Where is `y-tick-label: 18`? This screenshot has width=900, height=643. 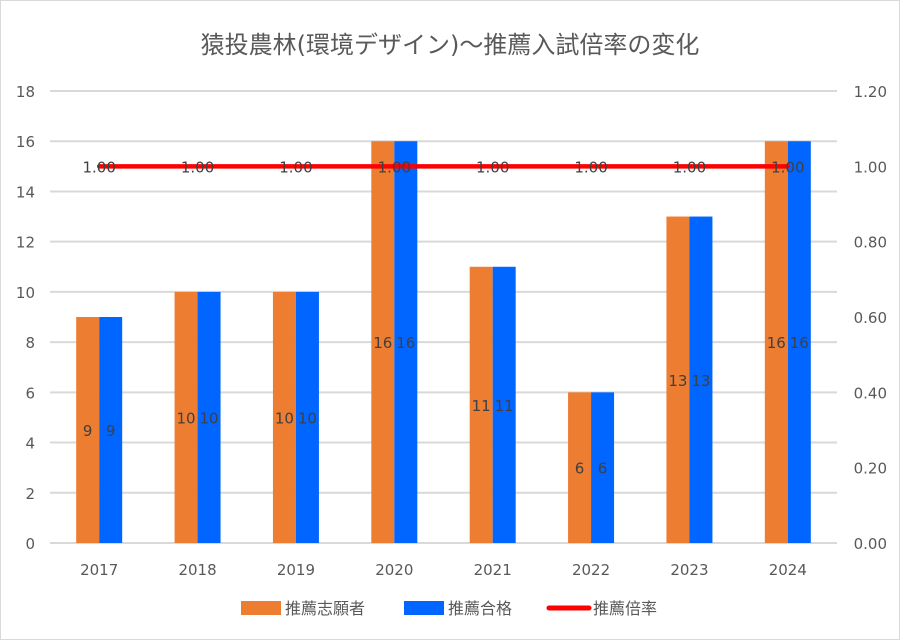 y-tick-label: 18 is located at coordinates (25, 92).